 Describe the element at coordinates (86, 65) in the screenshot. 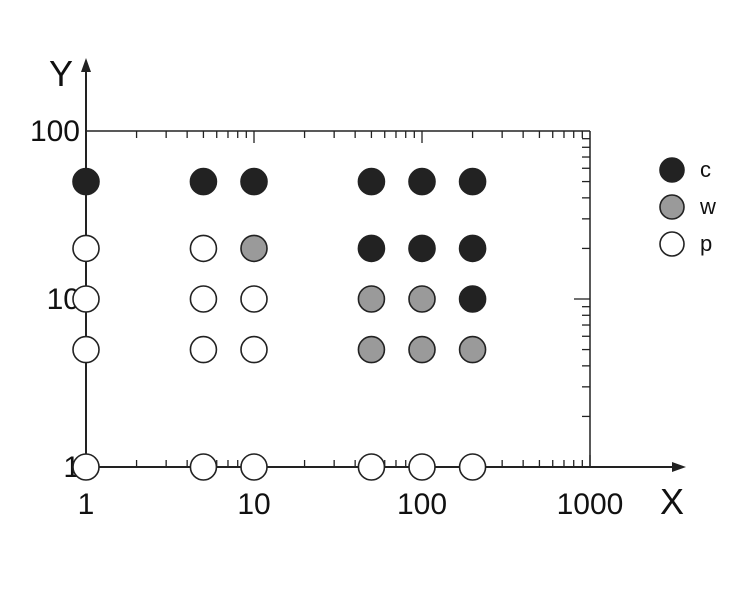

I see `y-axis-arrow` at that location.